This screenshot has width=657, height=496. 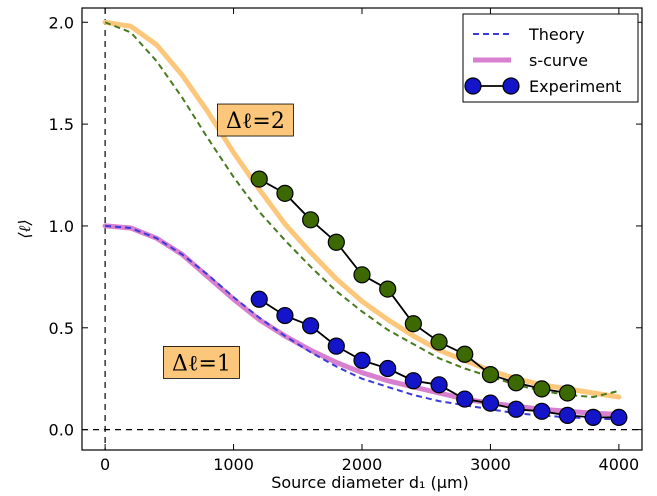 I want to click on legend-item-s-curve: s-curve, so click(x=530, y=60).